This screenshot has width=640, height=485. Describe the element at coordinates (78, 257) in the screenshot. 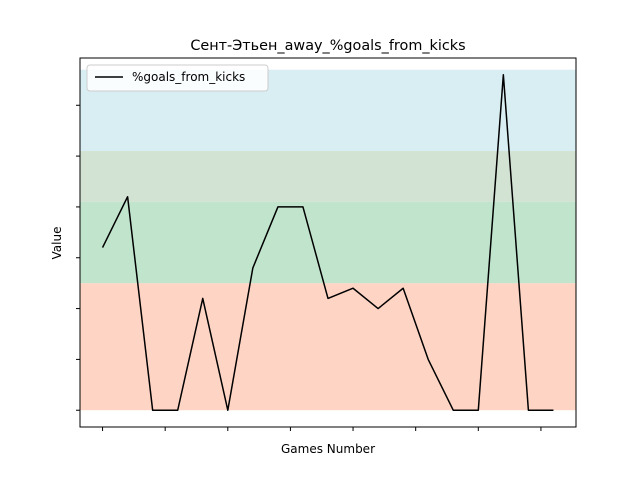

I see `y-axis-ticks` at that location.